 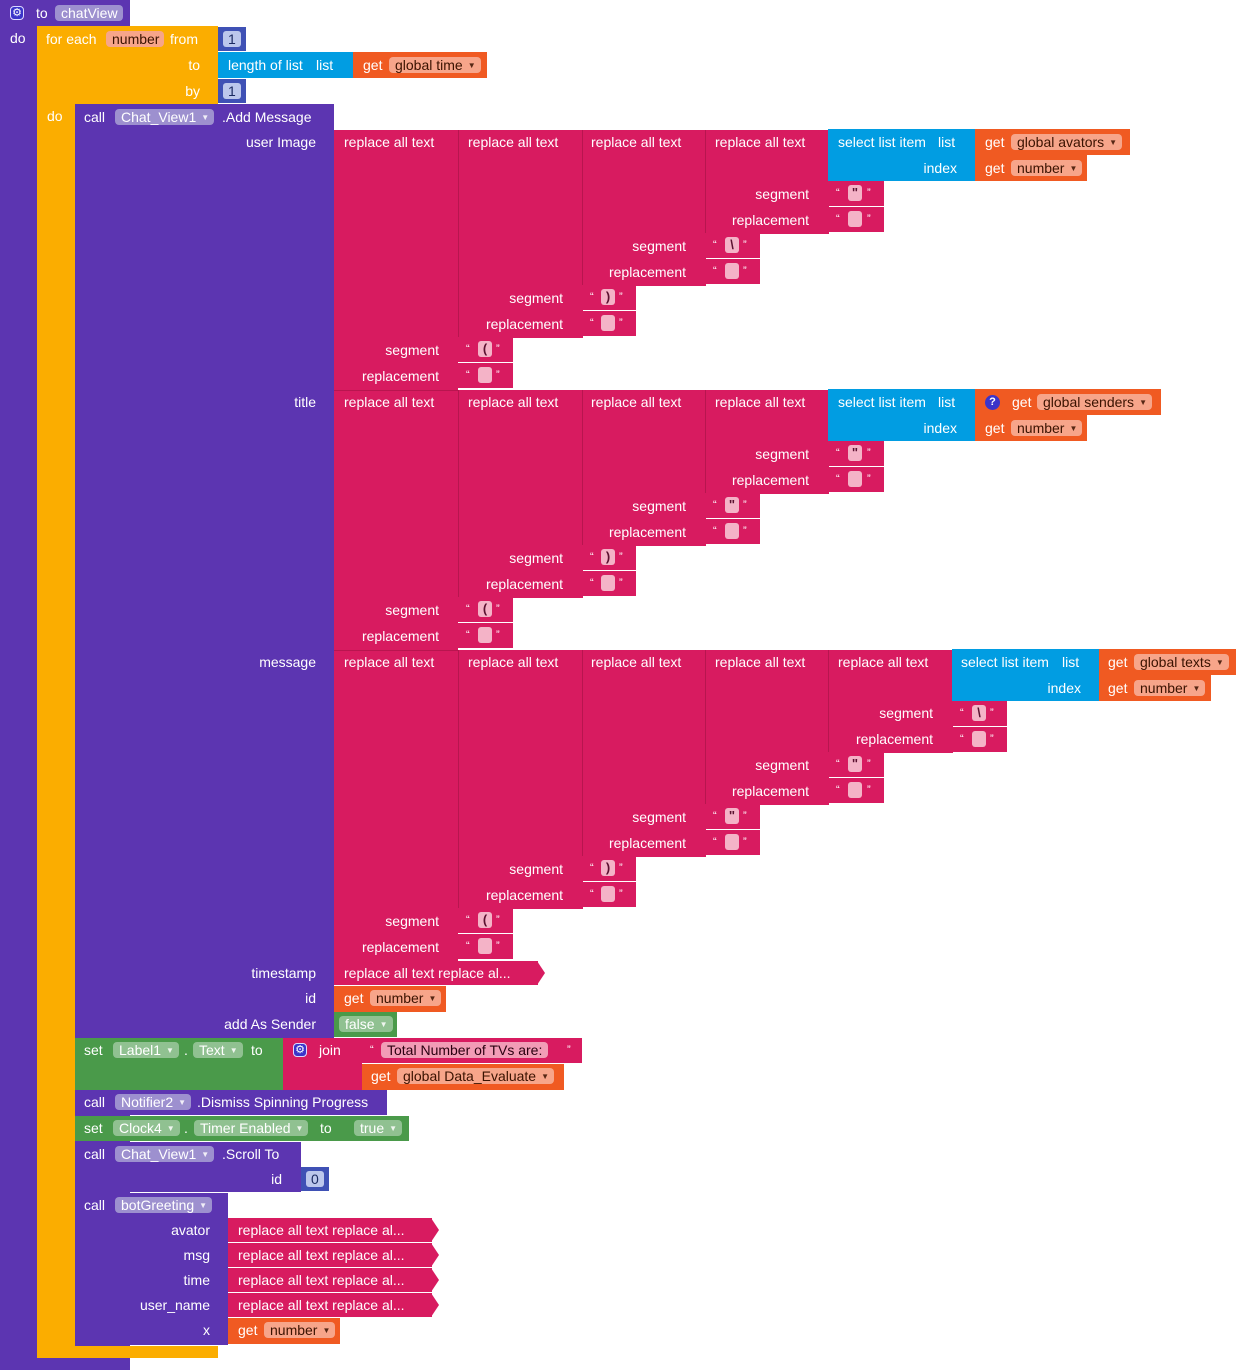 I want to click on global-data-evaluate-field: global Data_Evaluate ▼, so click(x=476, y=1076).